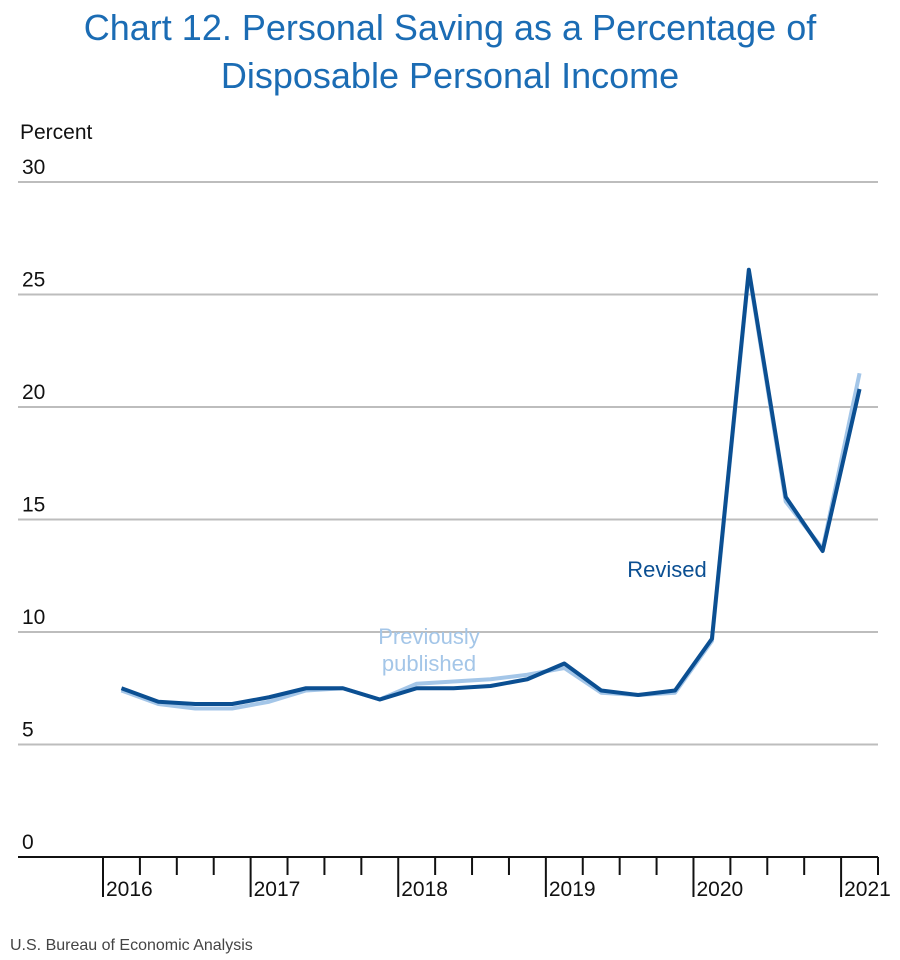 The height and width of the screenshot is (960, 900). What do you see at coordinates (277, 889) in the screenshot?
I see `x-tick-label: 2017` at bounding box center [277, 889].